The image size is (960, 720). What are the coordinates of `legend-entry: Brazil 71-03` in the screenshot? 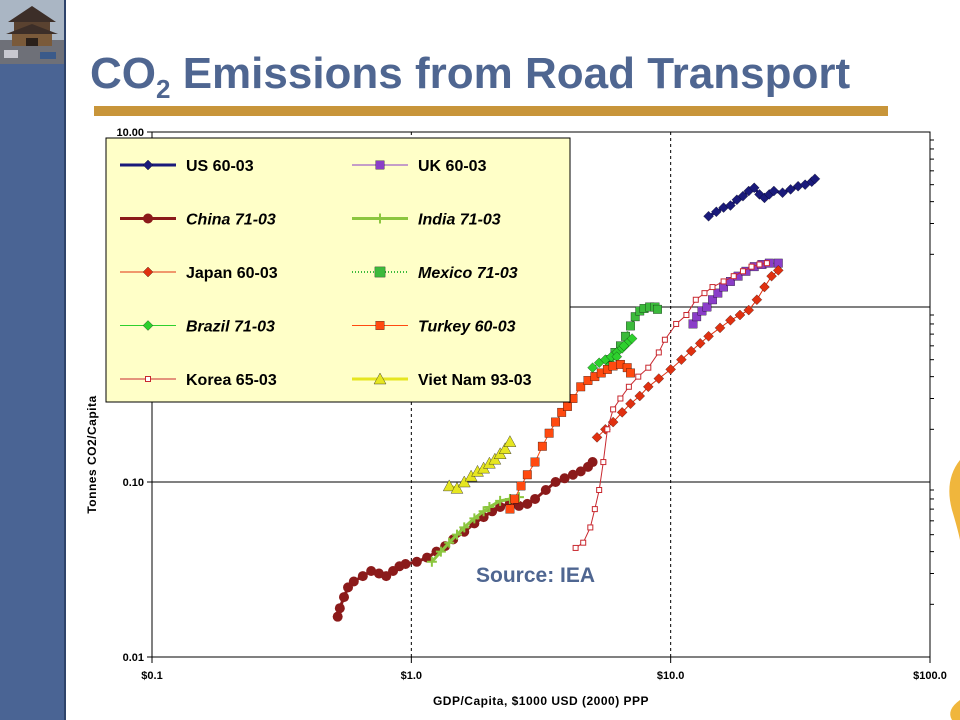 It's located at (197, 327).